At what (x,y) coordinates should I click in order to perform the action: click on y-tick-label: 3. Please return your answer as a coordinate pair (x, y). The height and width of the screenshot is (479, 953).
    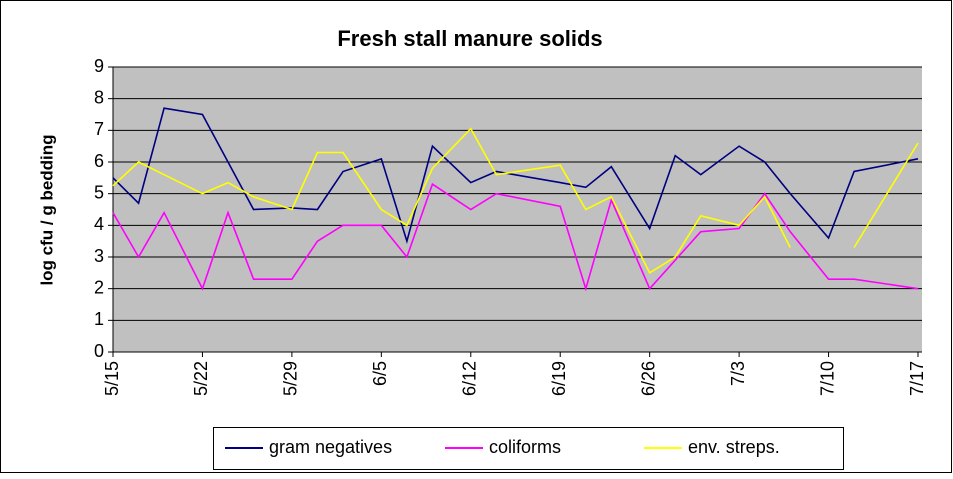
    Looking at the image, I should click on (99, 256).